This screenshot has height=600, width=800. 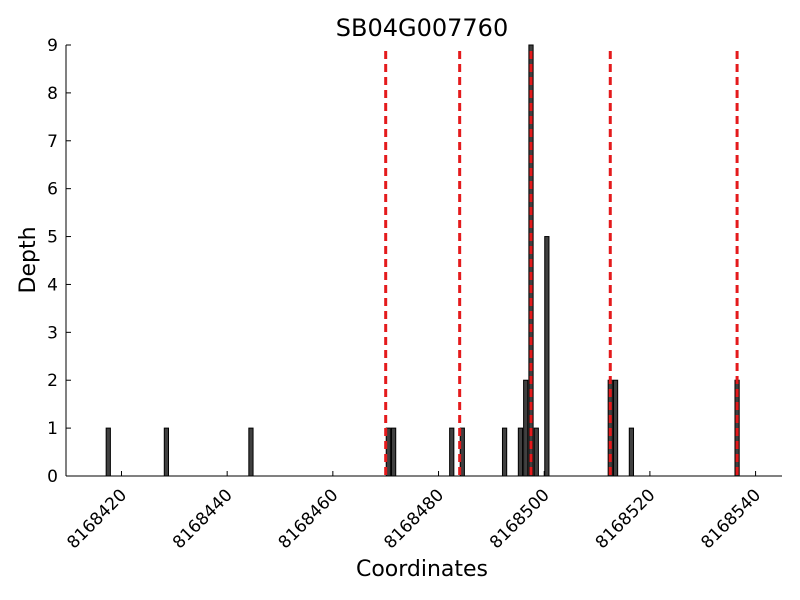 I want to click on x-tick-label-2: 8168460, so click(x=309, y=519).